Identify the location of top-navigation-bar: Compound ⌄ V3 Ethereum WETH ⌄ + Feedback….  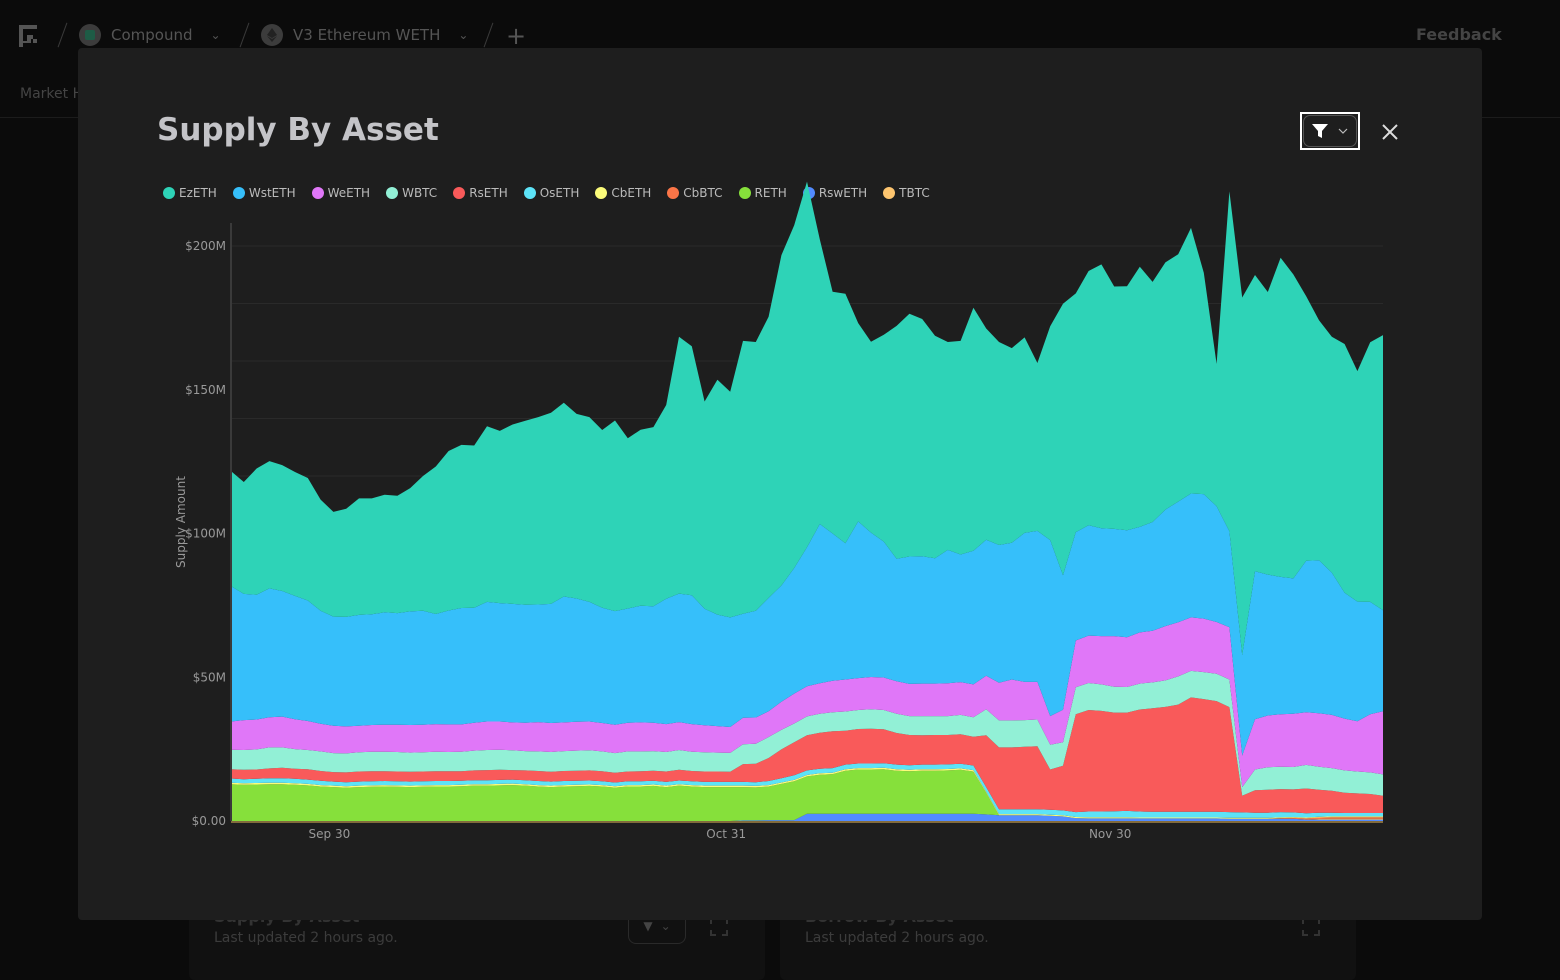
(780, 59).